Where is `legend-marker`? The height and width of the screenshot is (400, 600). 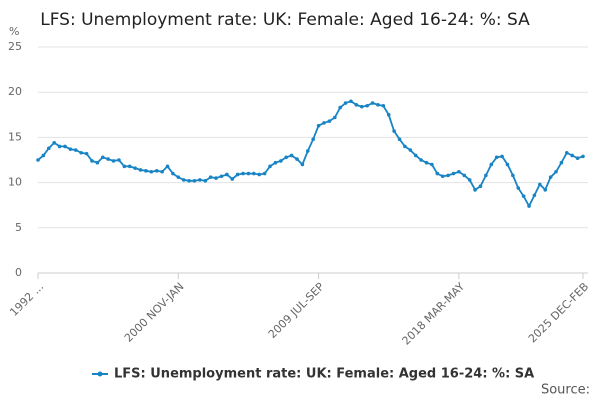 legend-marker is located at coordinates (100, 374).